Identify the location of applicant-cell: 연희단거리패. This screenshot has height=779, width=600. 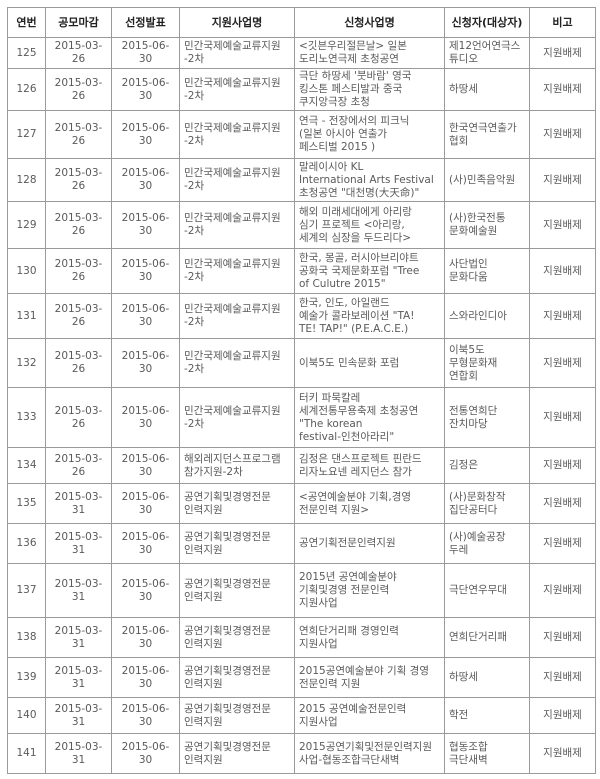
(487, 637).